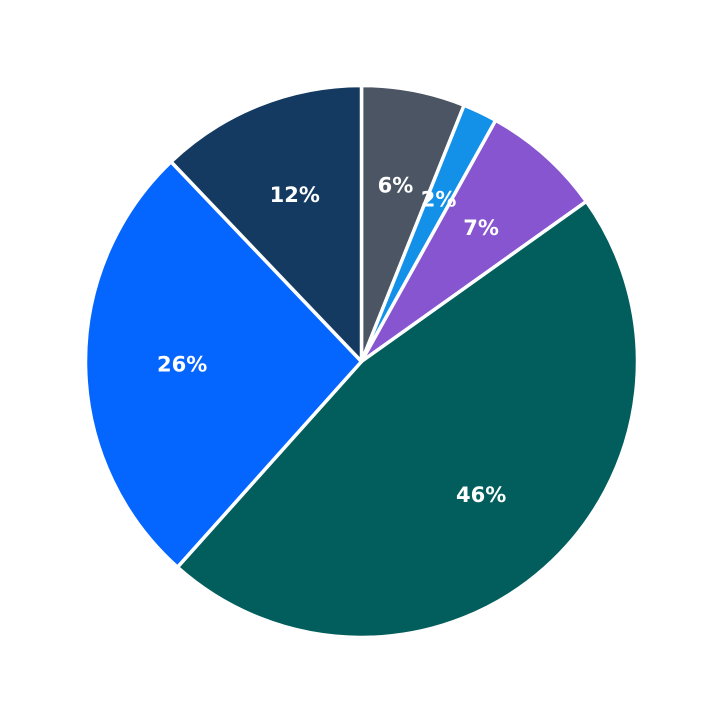  Describe the element at coordinates (396, 185) in the screenshot. I see `pie-slice-label-0: 6%` at that location.